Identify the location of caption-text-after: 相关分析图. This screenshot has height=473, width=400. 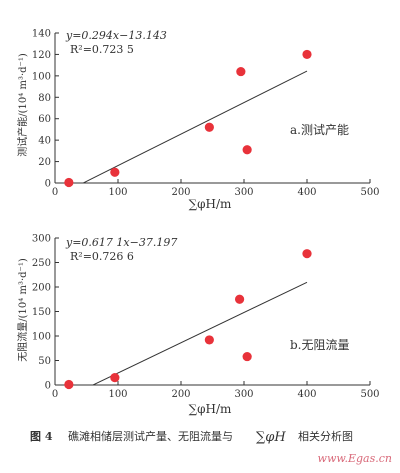
(325, 436).